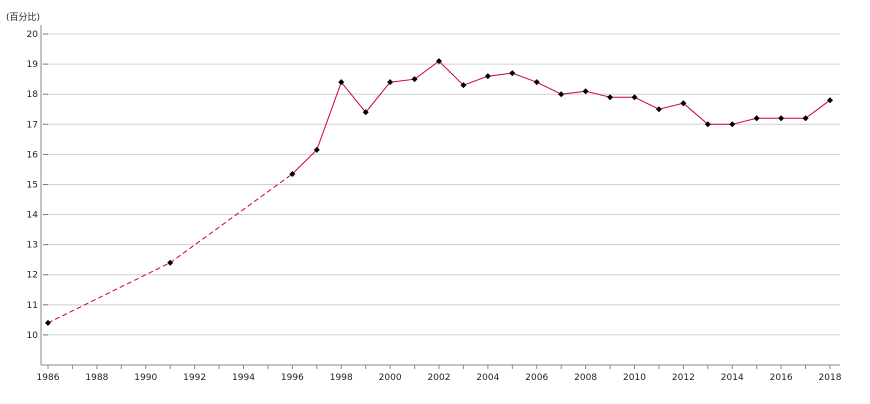  I want to click on x-tick-label: 1990, so click(145, 378).